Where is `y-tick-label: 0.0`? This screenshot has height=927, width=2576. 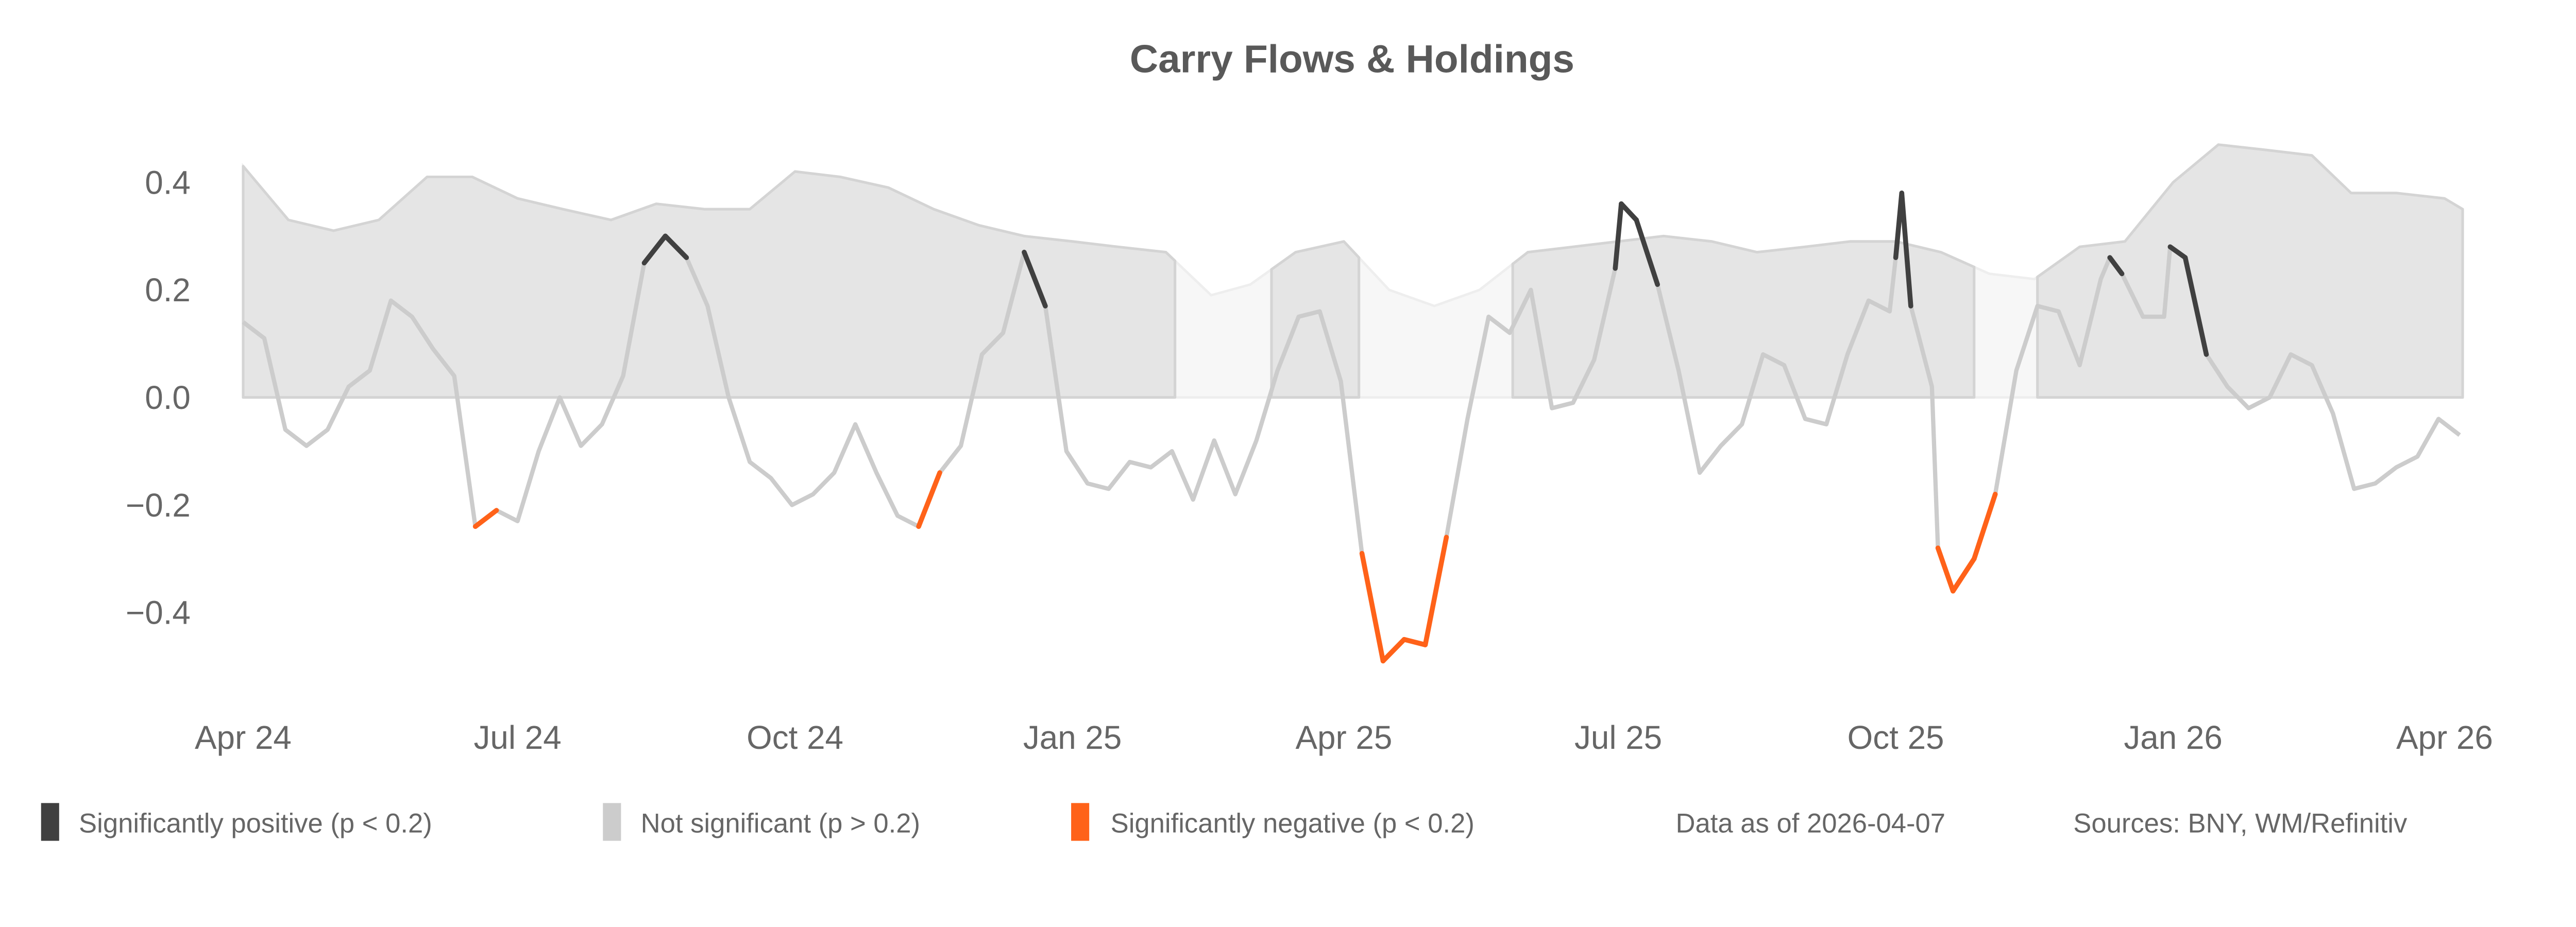 y-tick-label: 0.0 is located at coordinates (168, 398).